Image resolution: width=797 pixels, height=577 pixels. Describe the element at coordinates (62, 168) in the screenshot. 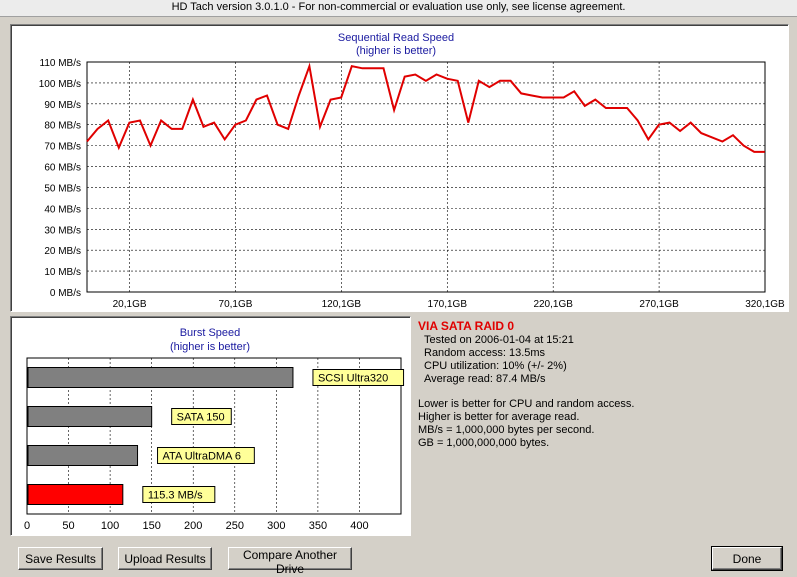

I see `y-tick-label: 60 MB/s` at that location.